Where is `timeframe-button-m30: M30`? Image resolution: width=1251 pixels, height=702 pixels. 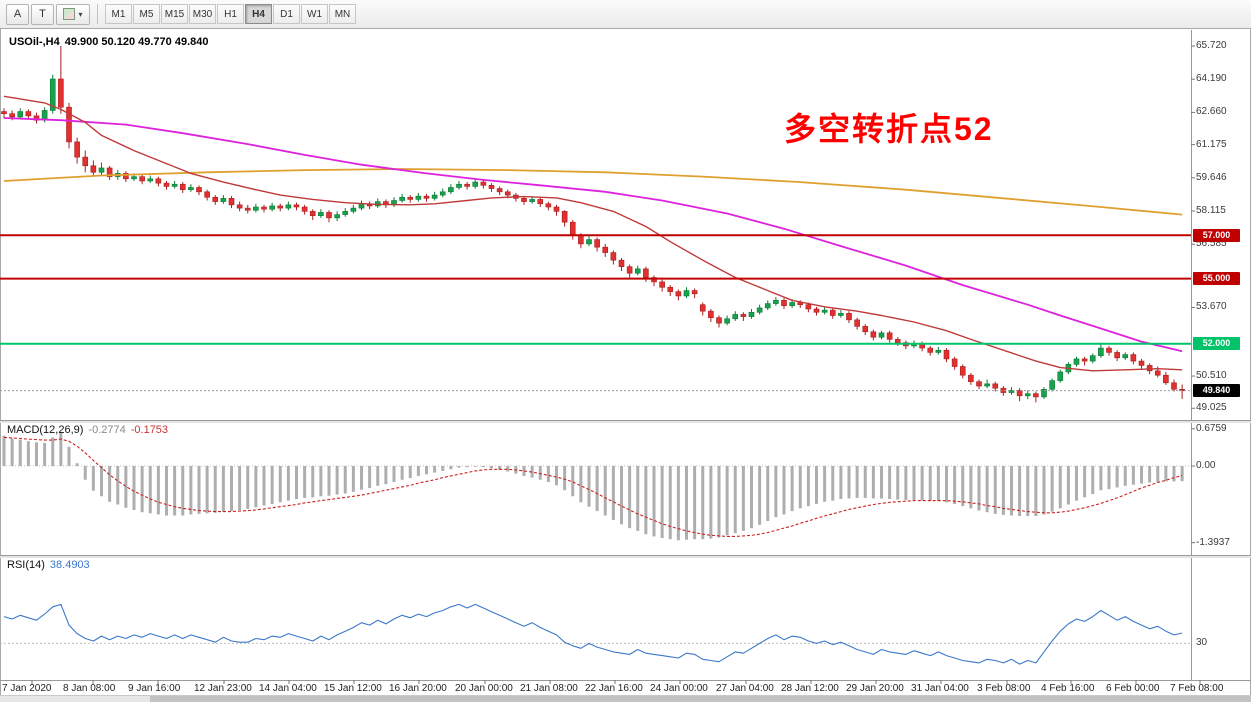 timeframe-button-m30: M30 is located at coordinates (202, 14).